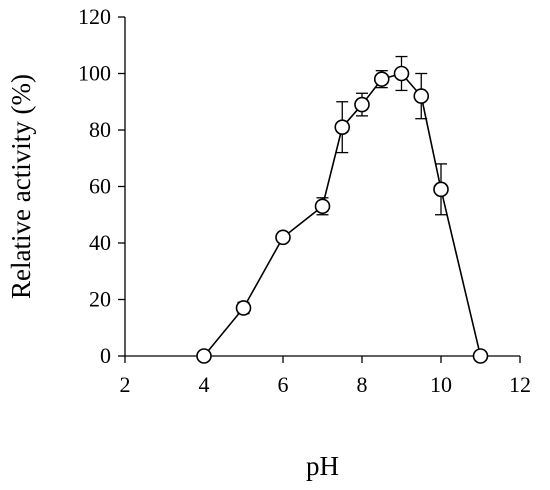 The width and height of the screenshot is (550, 490). Describe the element at coordinates (322, 466) in the screenshot. I see `x-axis-title: pH` at that location.